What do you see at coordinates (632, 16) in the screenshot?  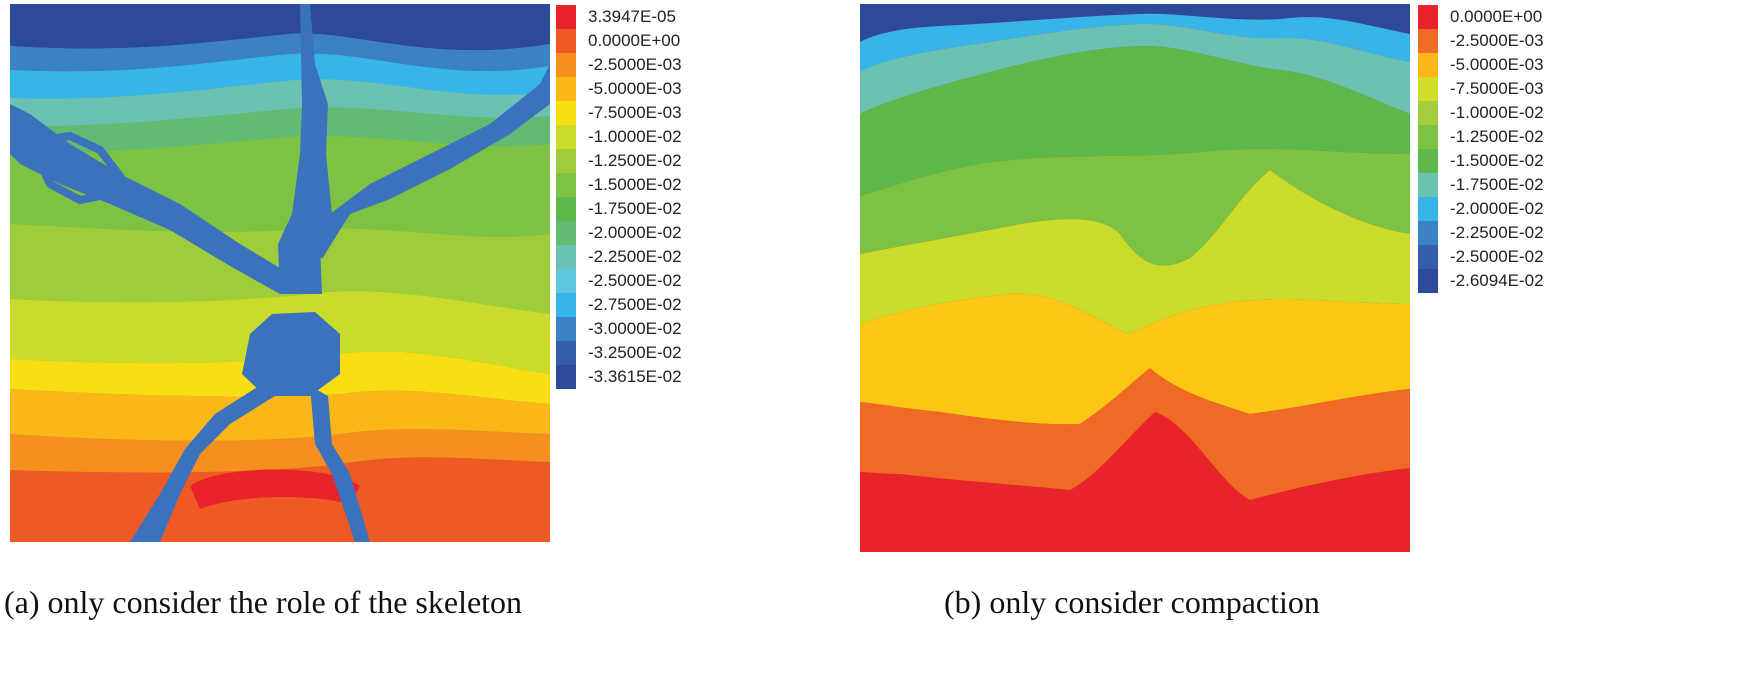 I see `legend-label: 3.3947E-05` at bounding box center [632, 16].